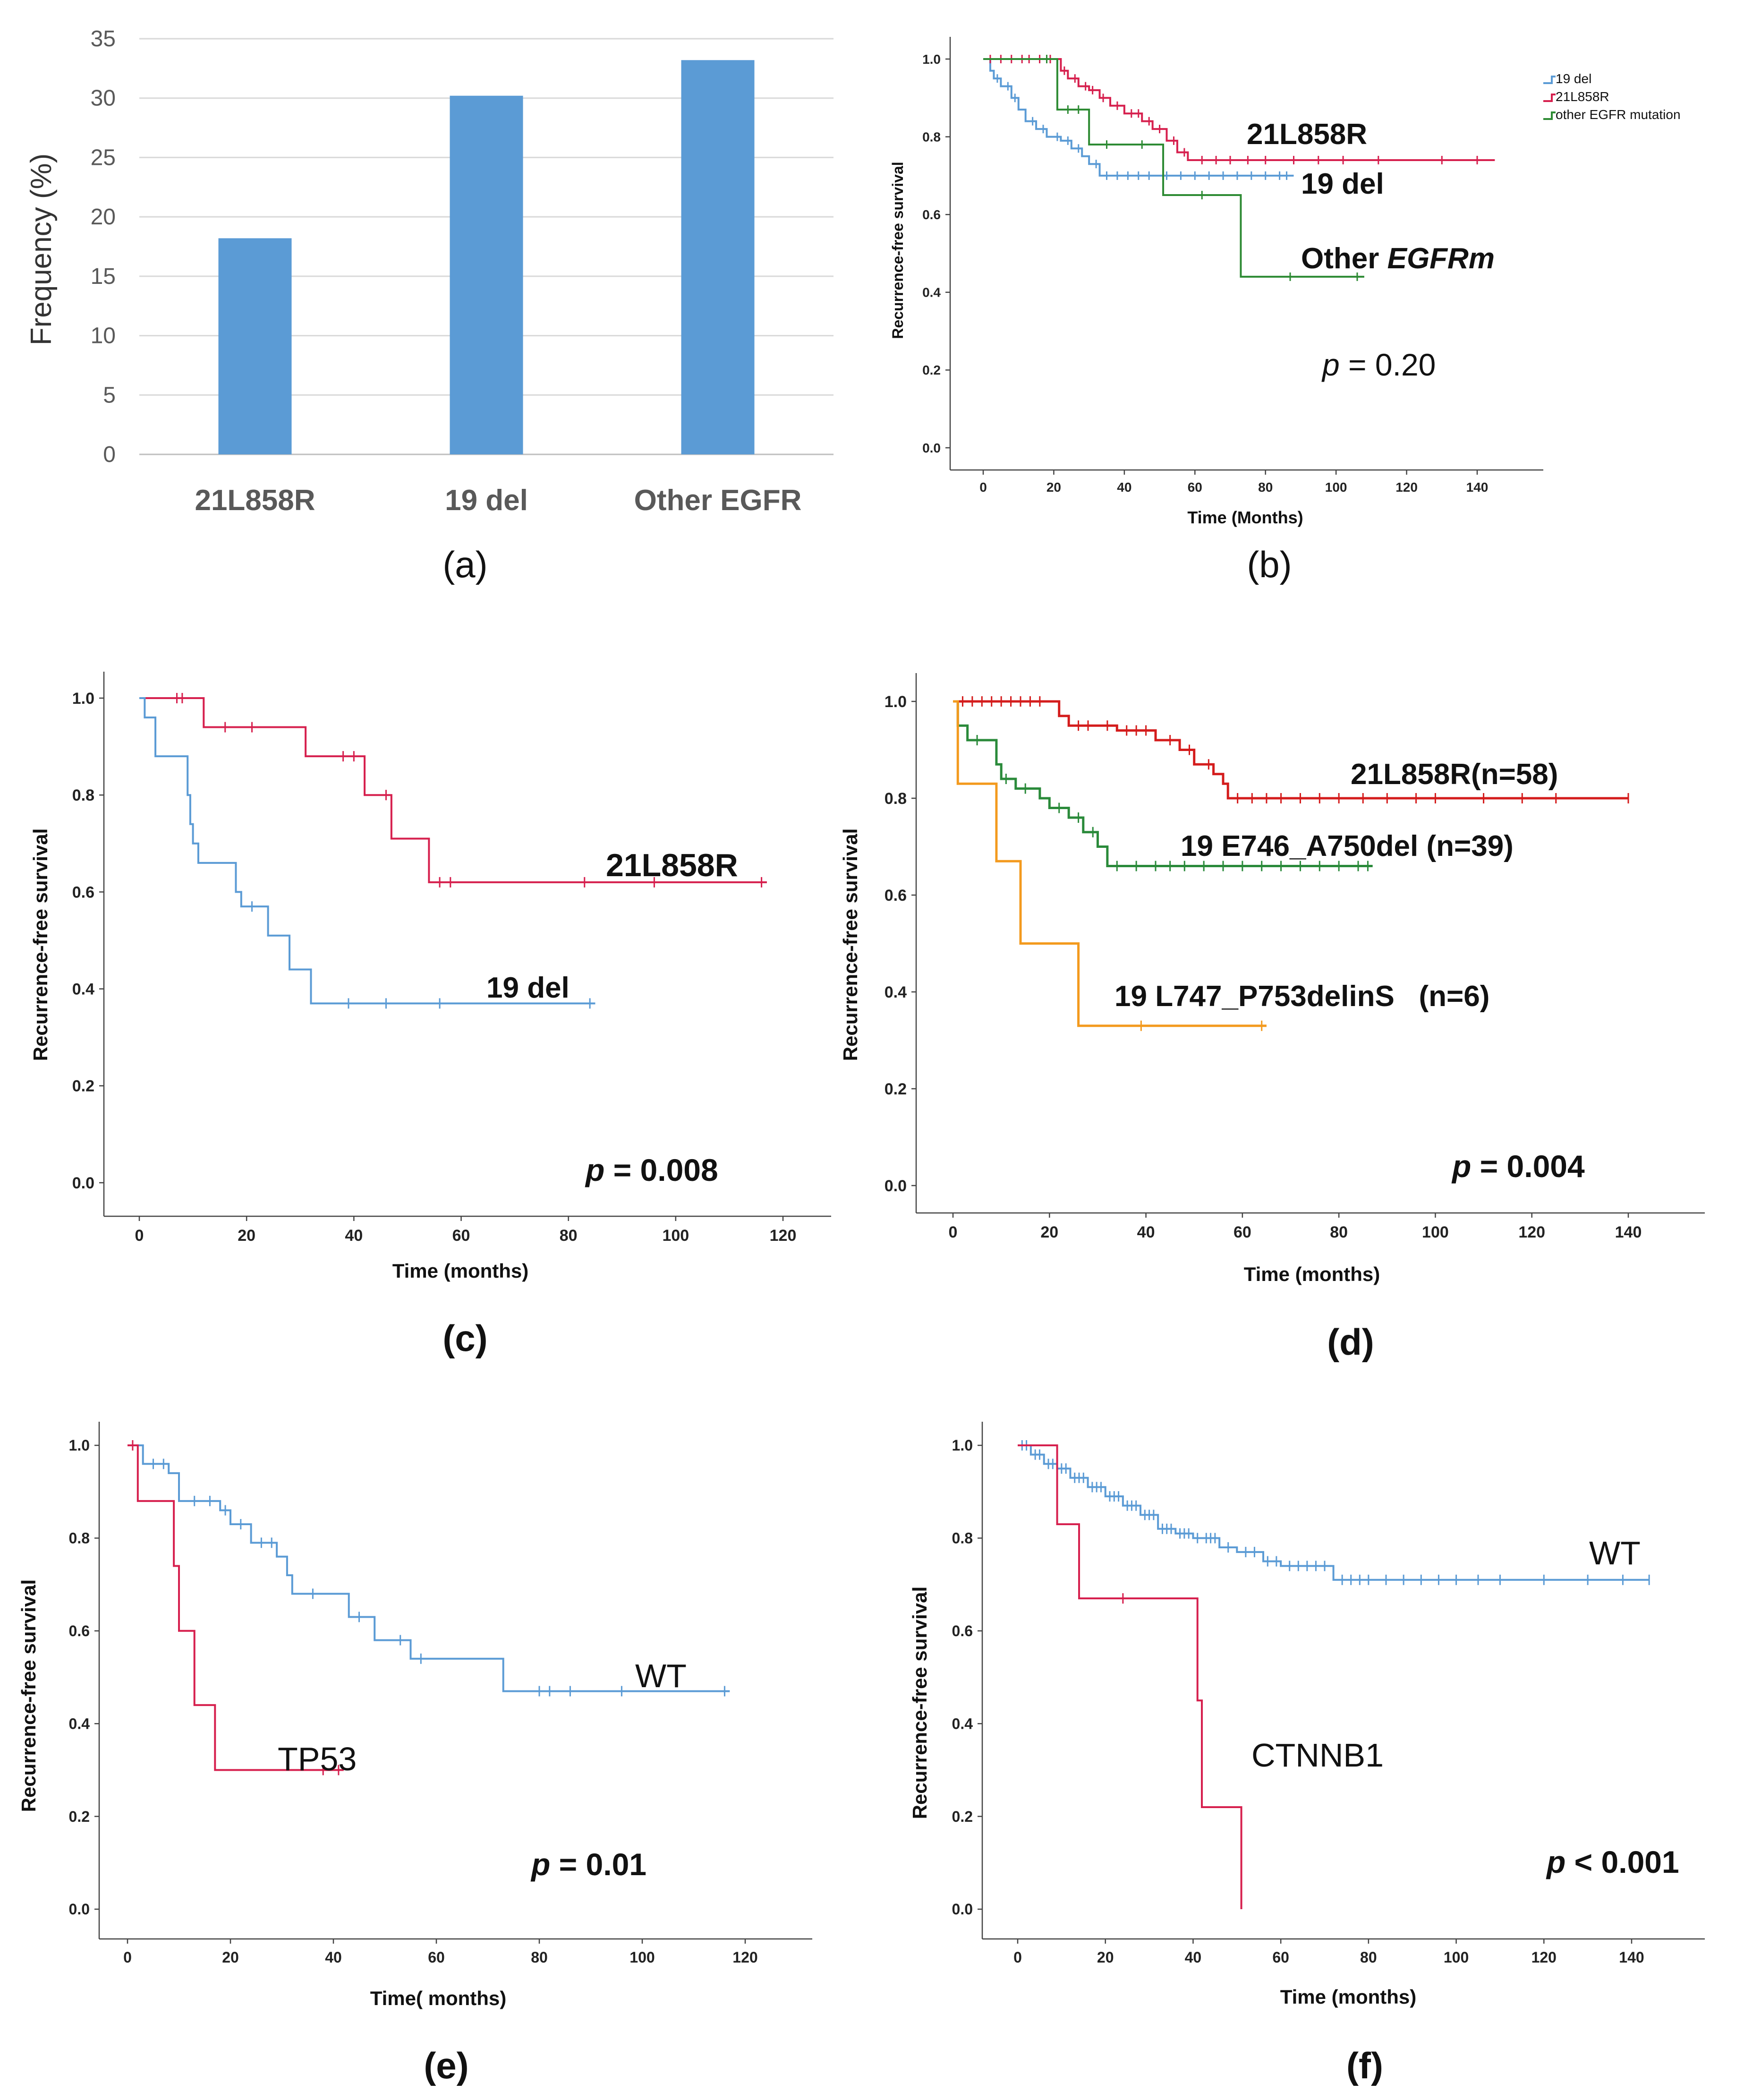  I want to click on b-y-tick-label: 0.4, so click(932, 292).